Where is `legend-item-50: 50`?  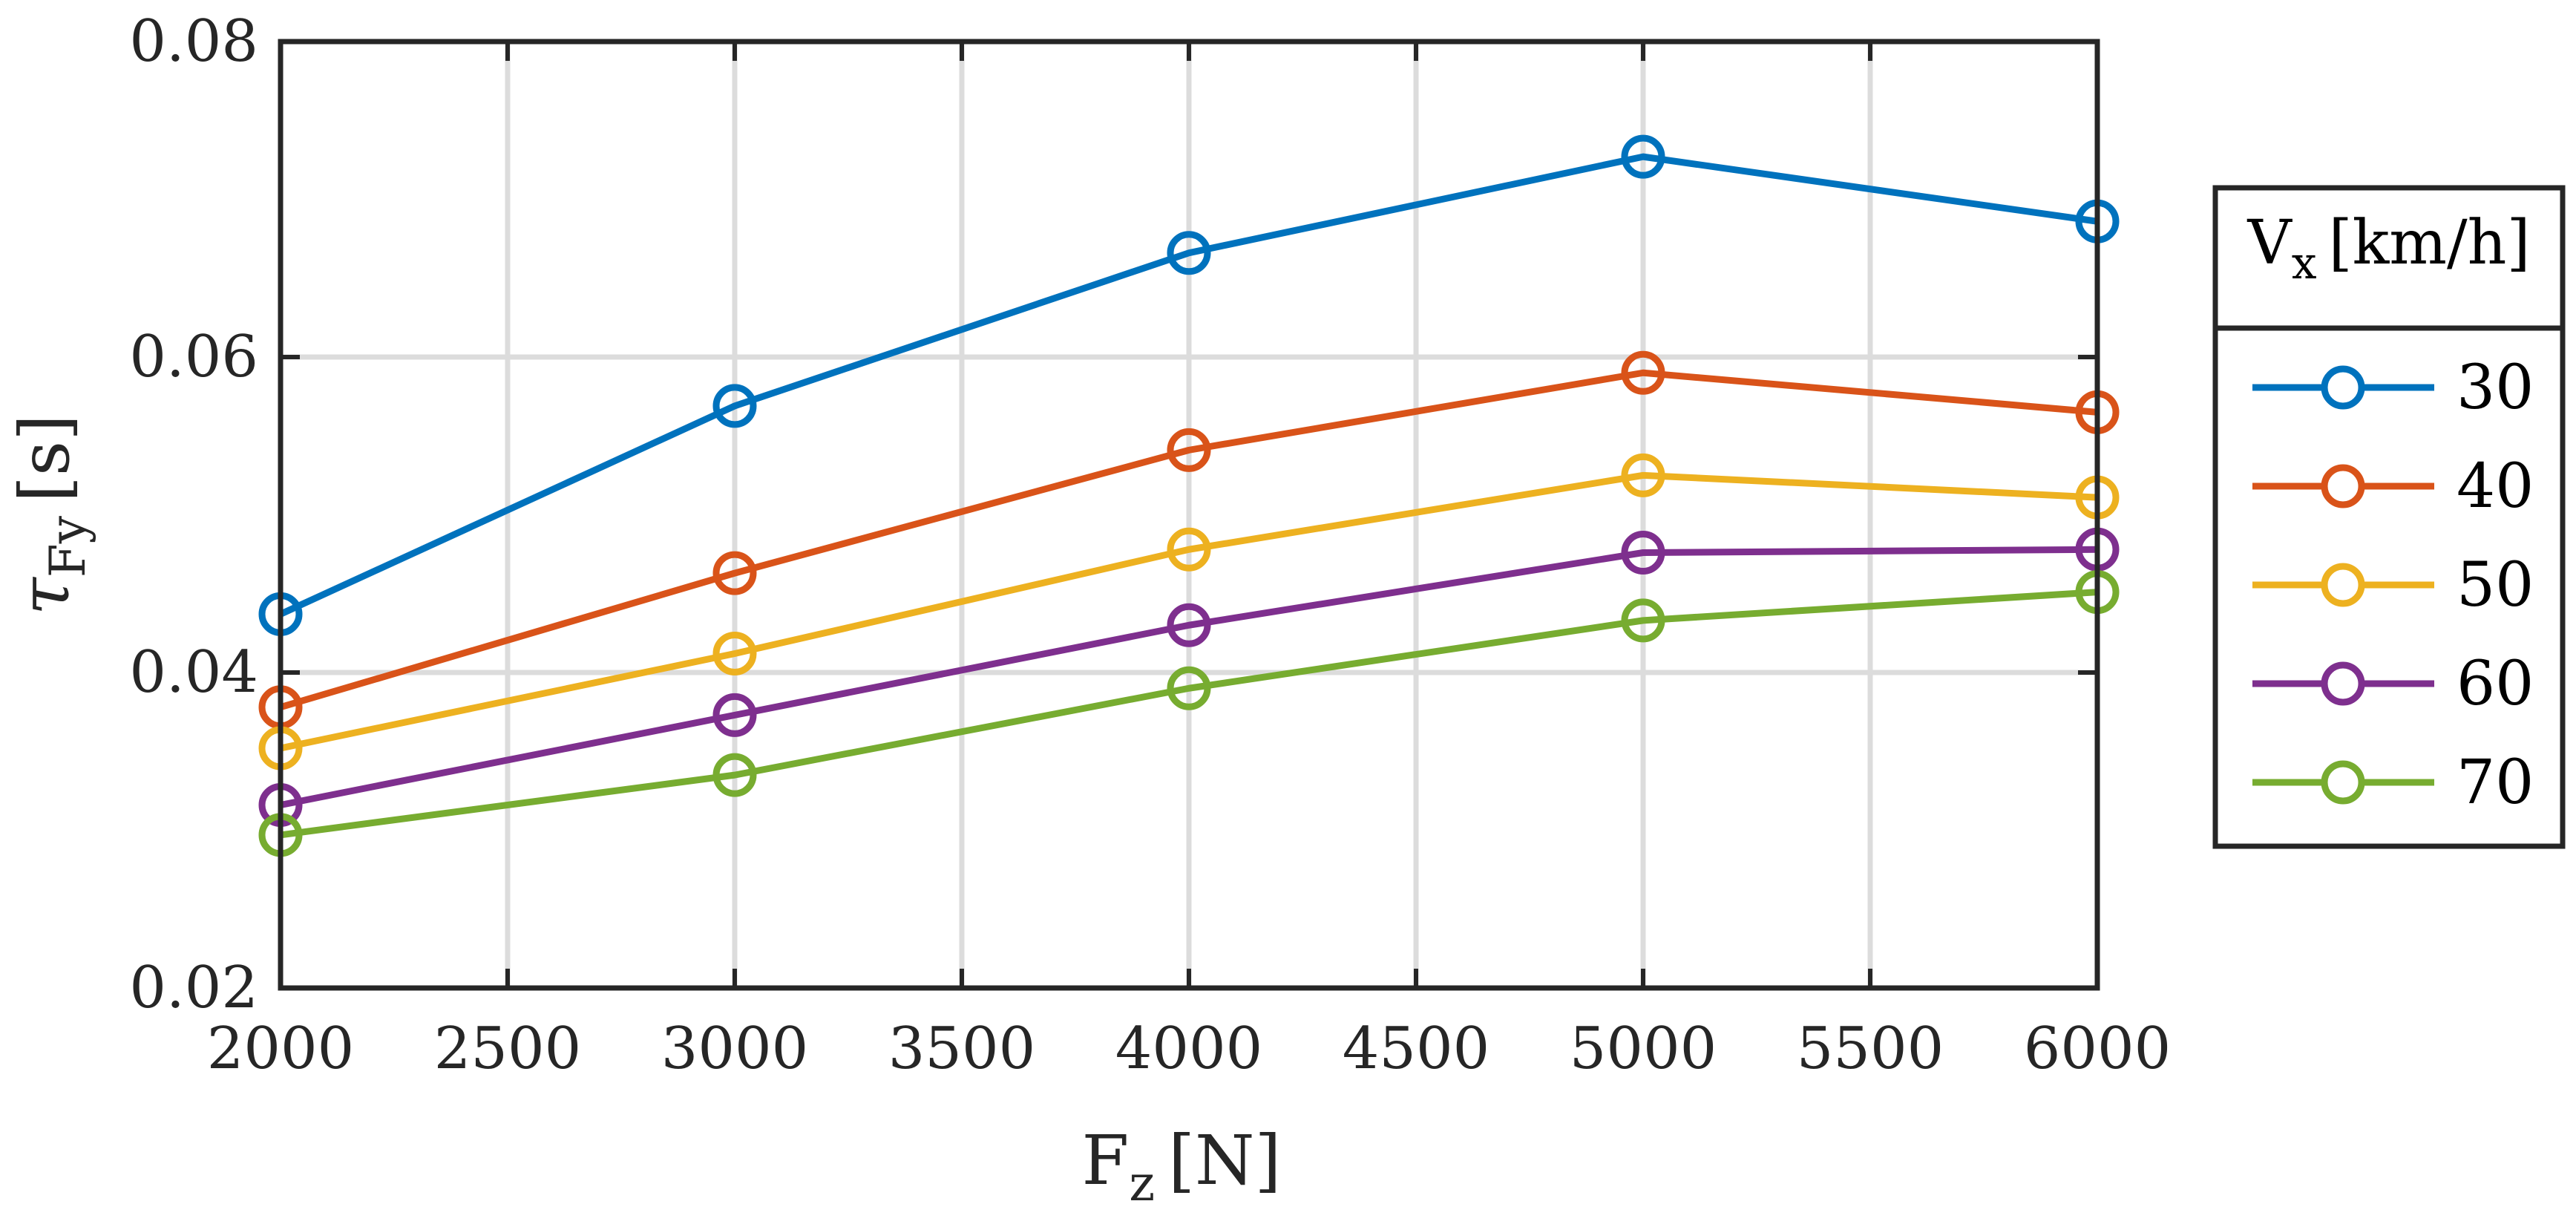 legend-item-50: 50 is located at coordinates (2393, 585).